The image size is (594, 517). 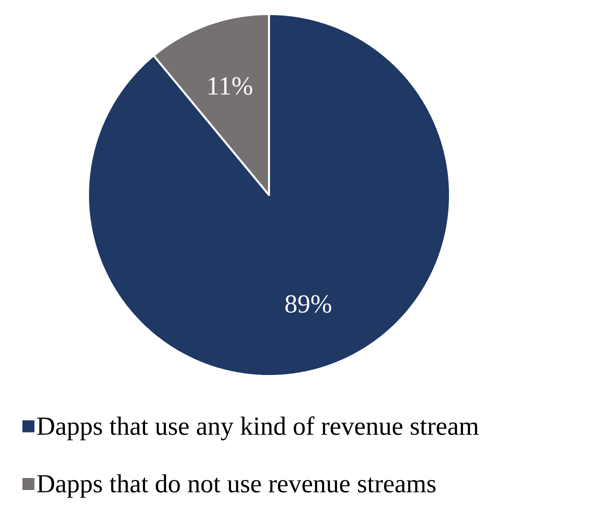 I want to click on legend-label: Dapps that do not use revenue streams, so click(x=236, y=486).